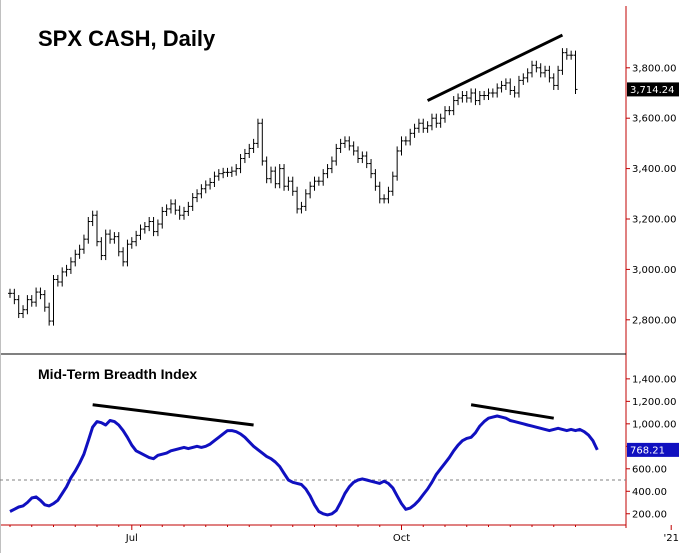 The image size is (684, 553). I want to click on price-y-tick-label: 3,800.00, so click(654, 68).